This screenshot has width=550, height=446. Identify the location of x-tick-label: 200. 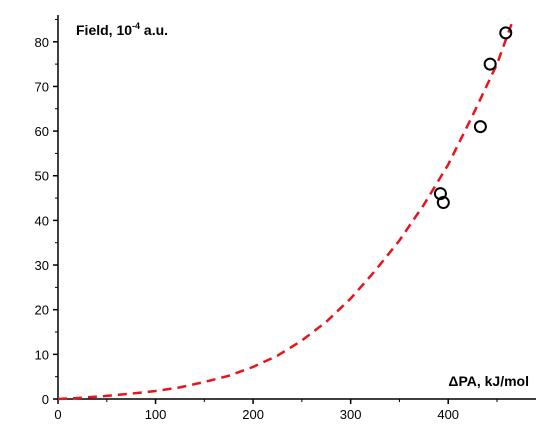
(253, 414).